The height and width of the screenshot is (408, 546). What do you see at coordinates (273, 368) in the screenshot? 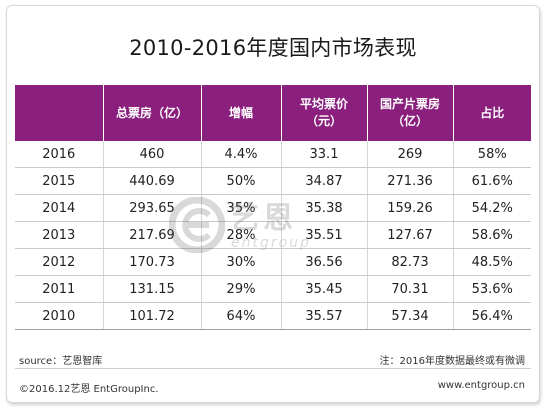
I see `footer-divider` at bounding box center [273, 368].